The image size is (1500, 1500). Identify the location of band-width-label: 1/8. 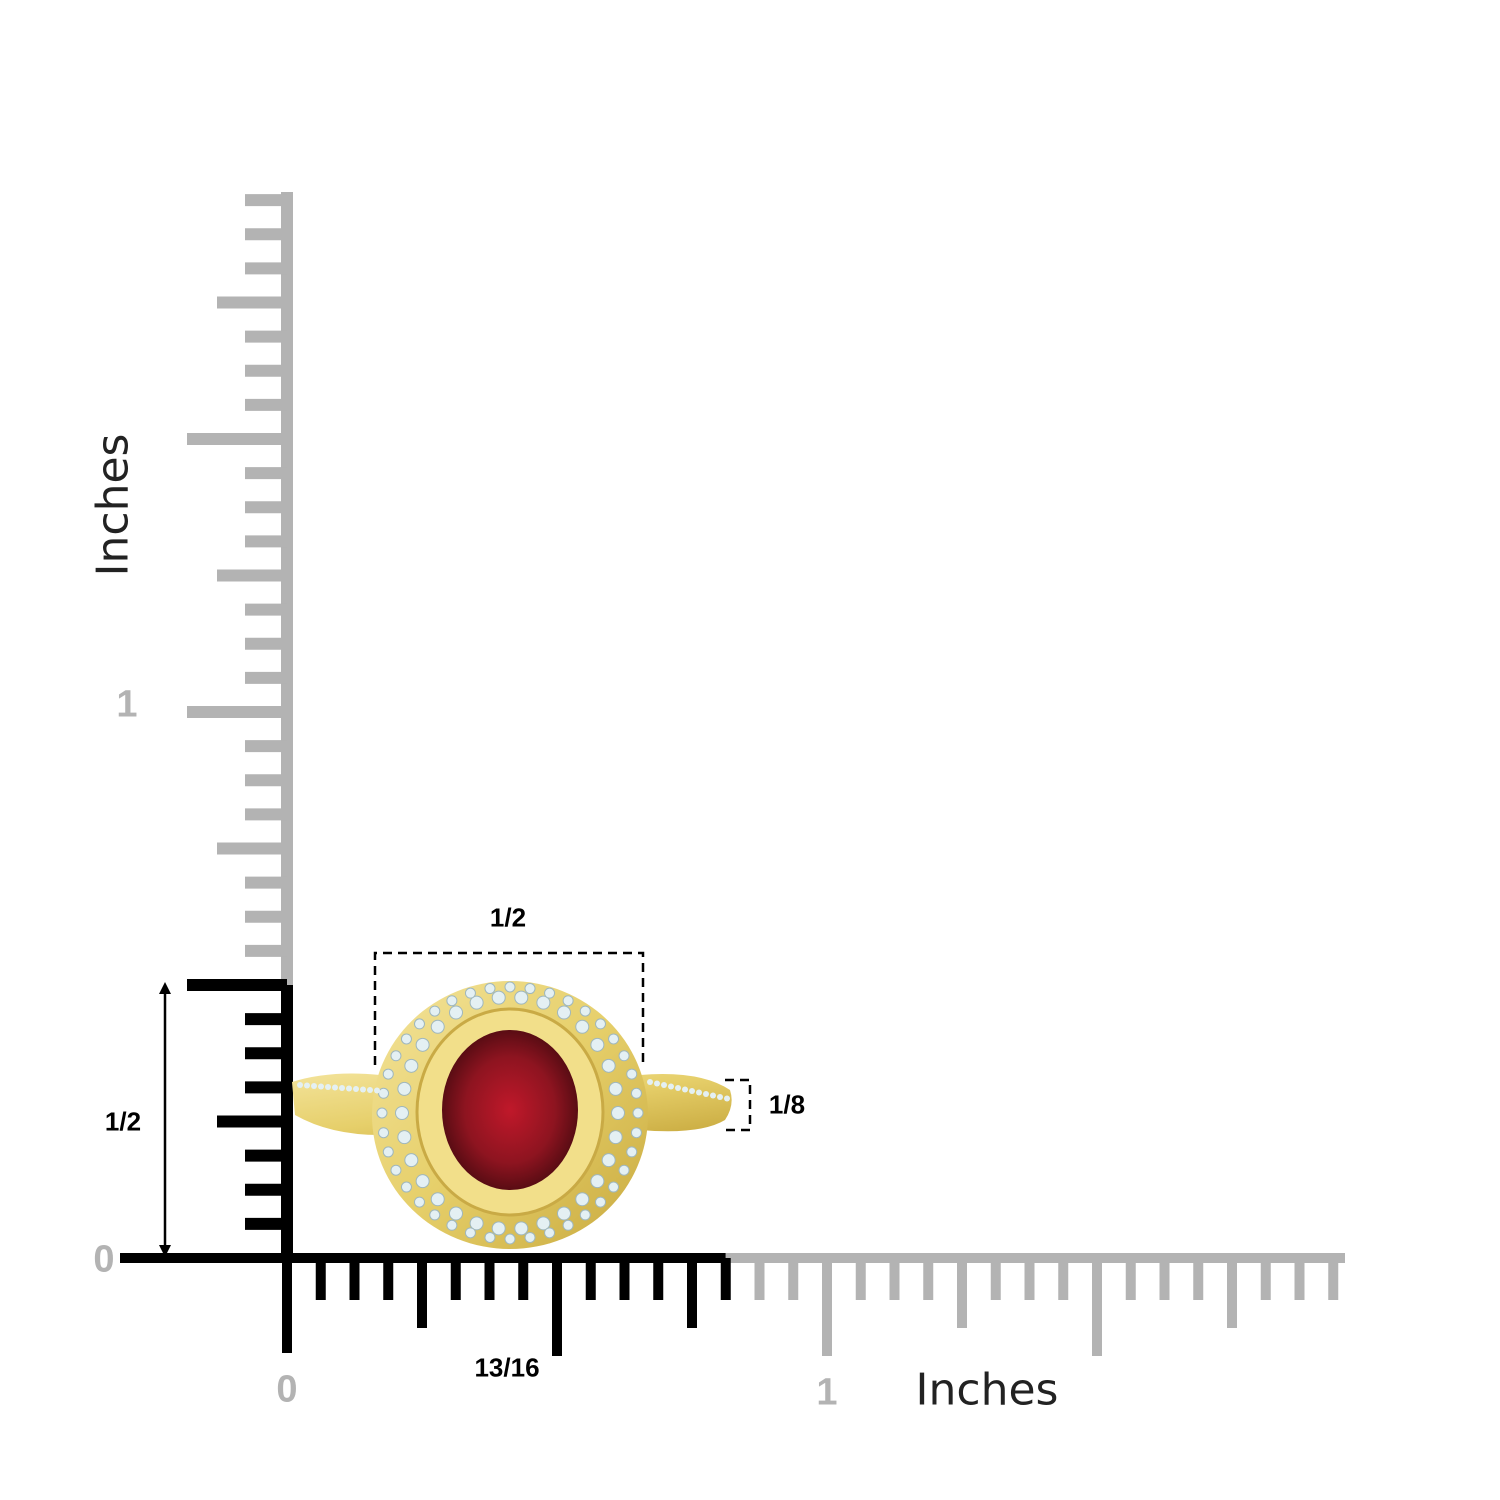
(787, 1104).